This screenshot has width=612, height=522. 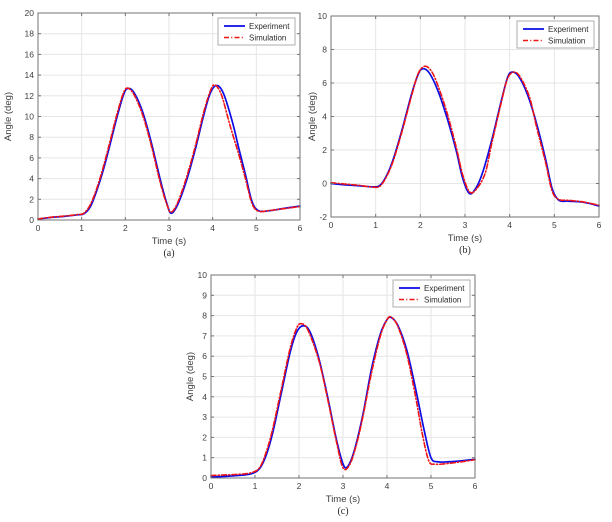 What do you see at coordinates (30, 13) in the screenshot?
I see `y-tick-label: 20` at bounding box center [30, 13].